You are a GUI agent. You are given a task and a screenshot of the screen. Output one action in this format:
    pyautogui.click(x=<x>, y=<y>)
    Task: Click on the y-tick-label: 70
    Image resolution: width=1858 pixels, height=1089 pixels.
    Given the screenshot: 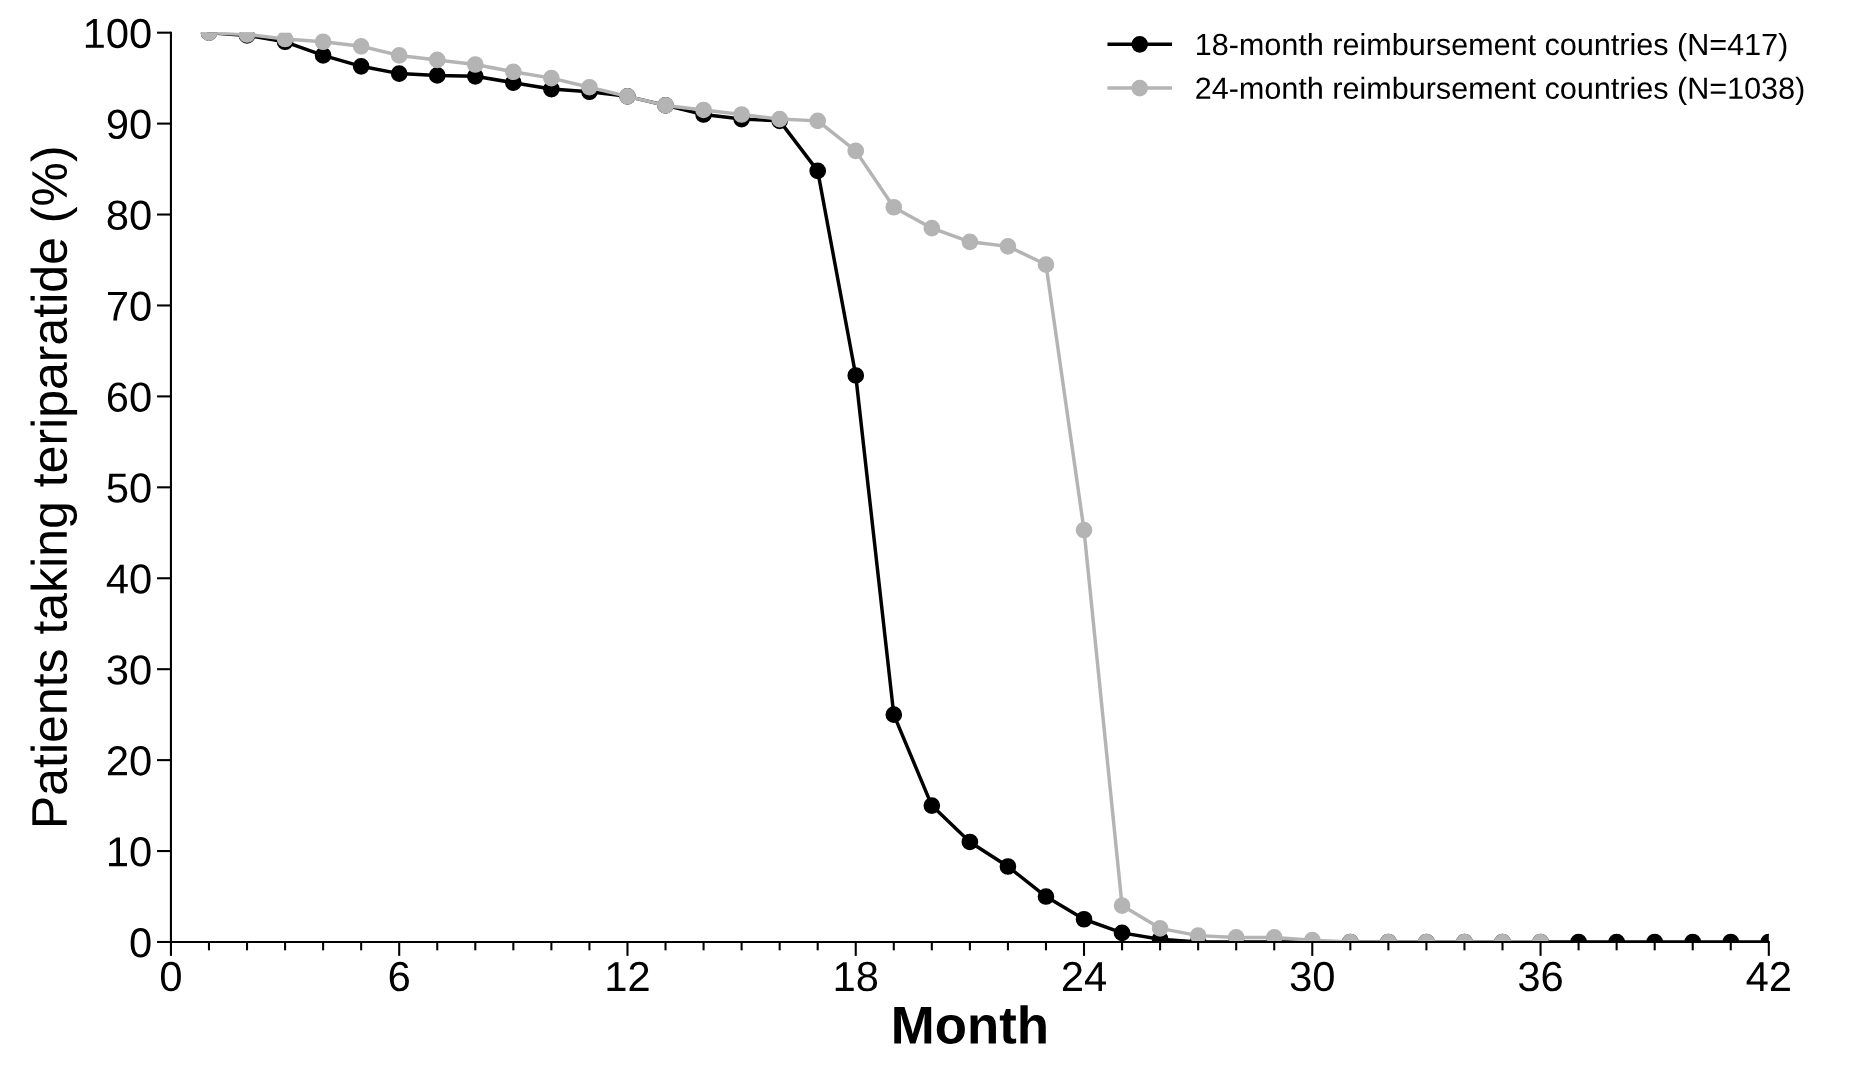 What is the action you would take?
    pyautogui.click(x=129, y=306)
    